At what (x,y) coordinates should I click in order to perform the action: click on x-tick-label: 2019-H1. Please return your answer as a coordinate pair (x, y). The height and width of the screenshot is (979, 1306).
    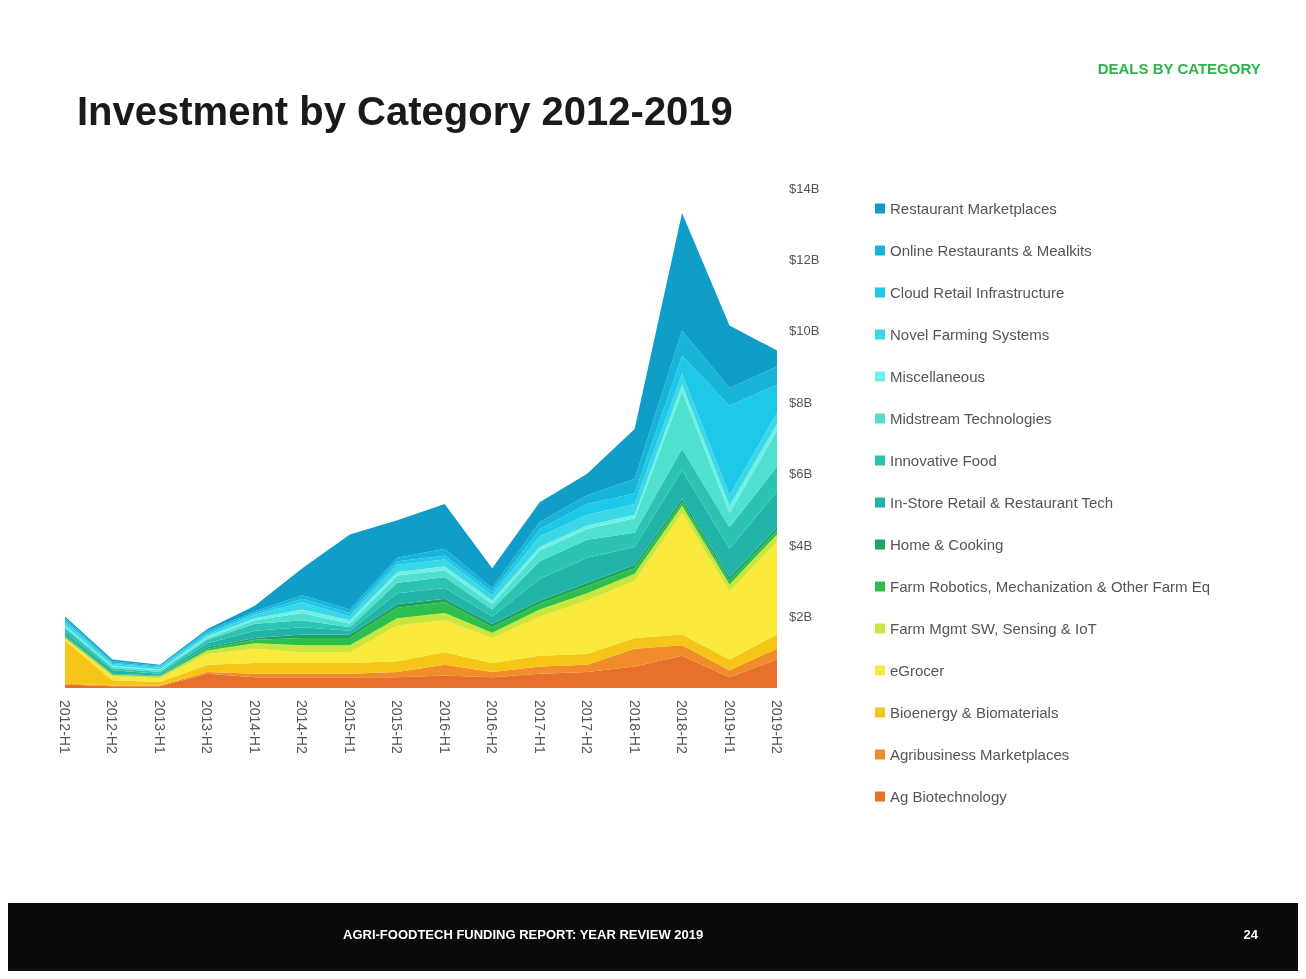
    Looking at the image, I should click on (729, 727).